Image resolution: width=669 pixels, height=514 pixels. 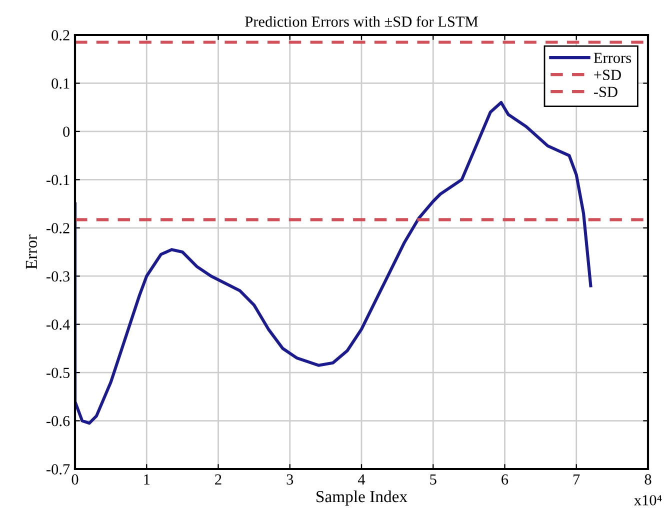 I want to click on x-tick-label: 6, so click(x=505, y=479).